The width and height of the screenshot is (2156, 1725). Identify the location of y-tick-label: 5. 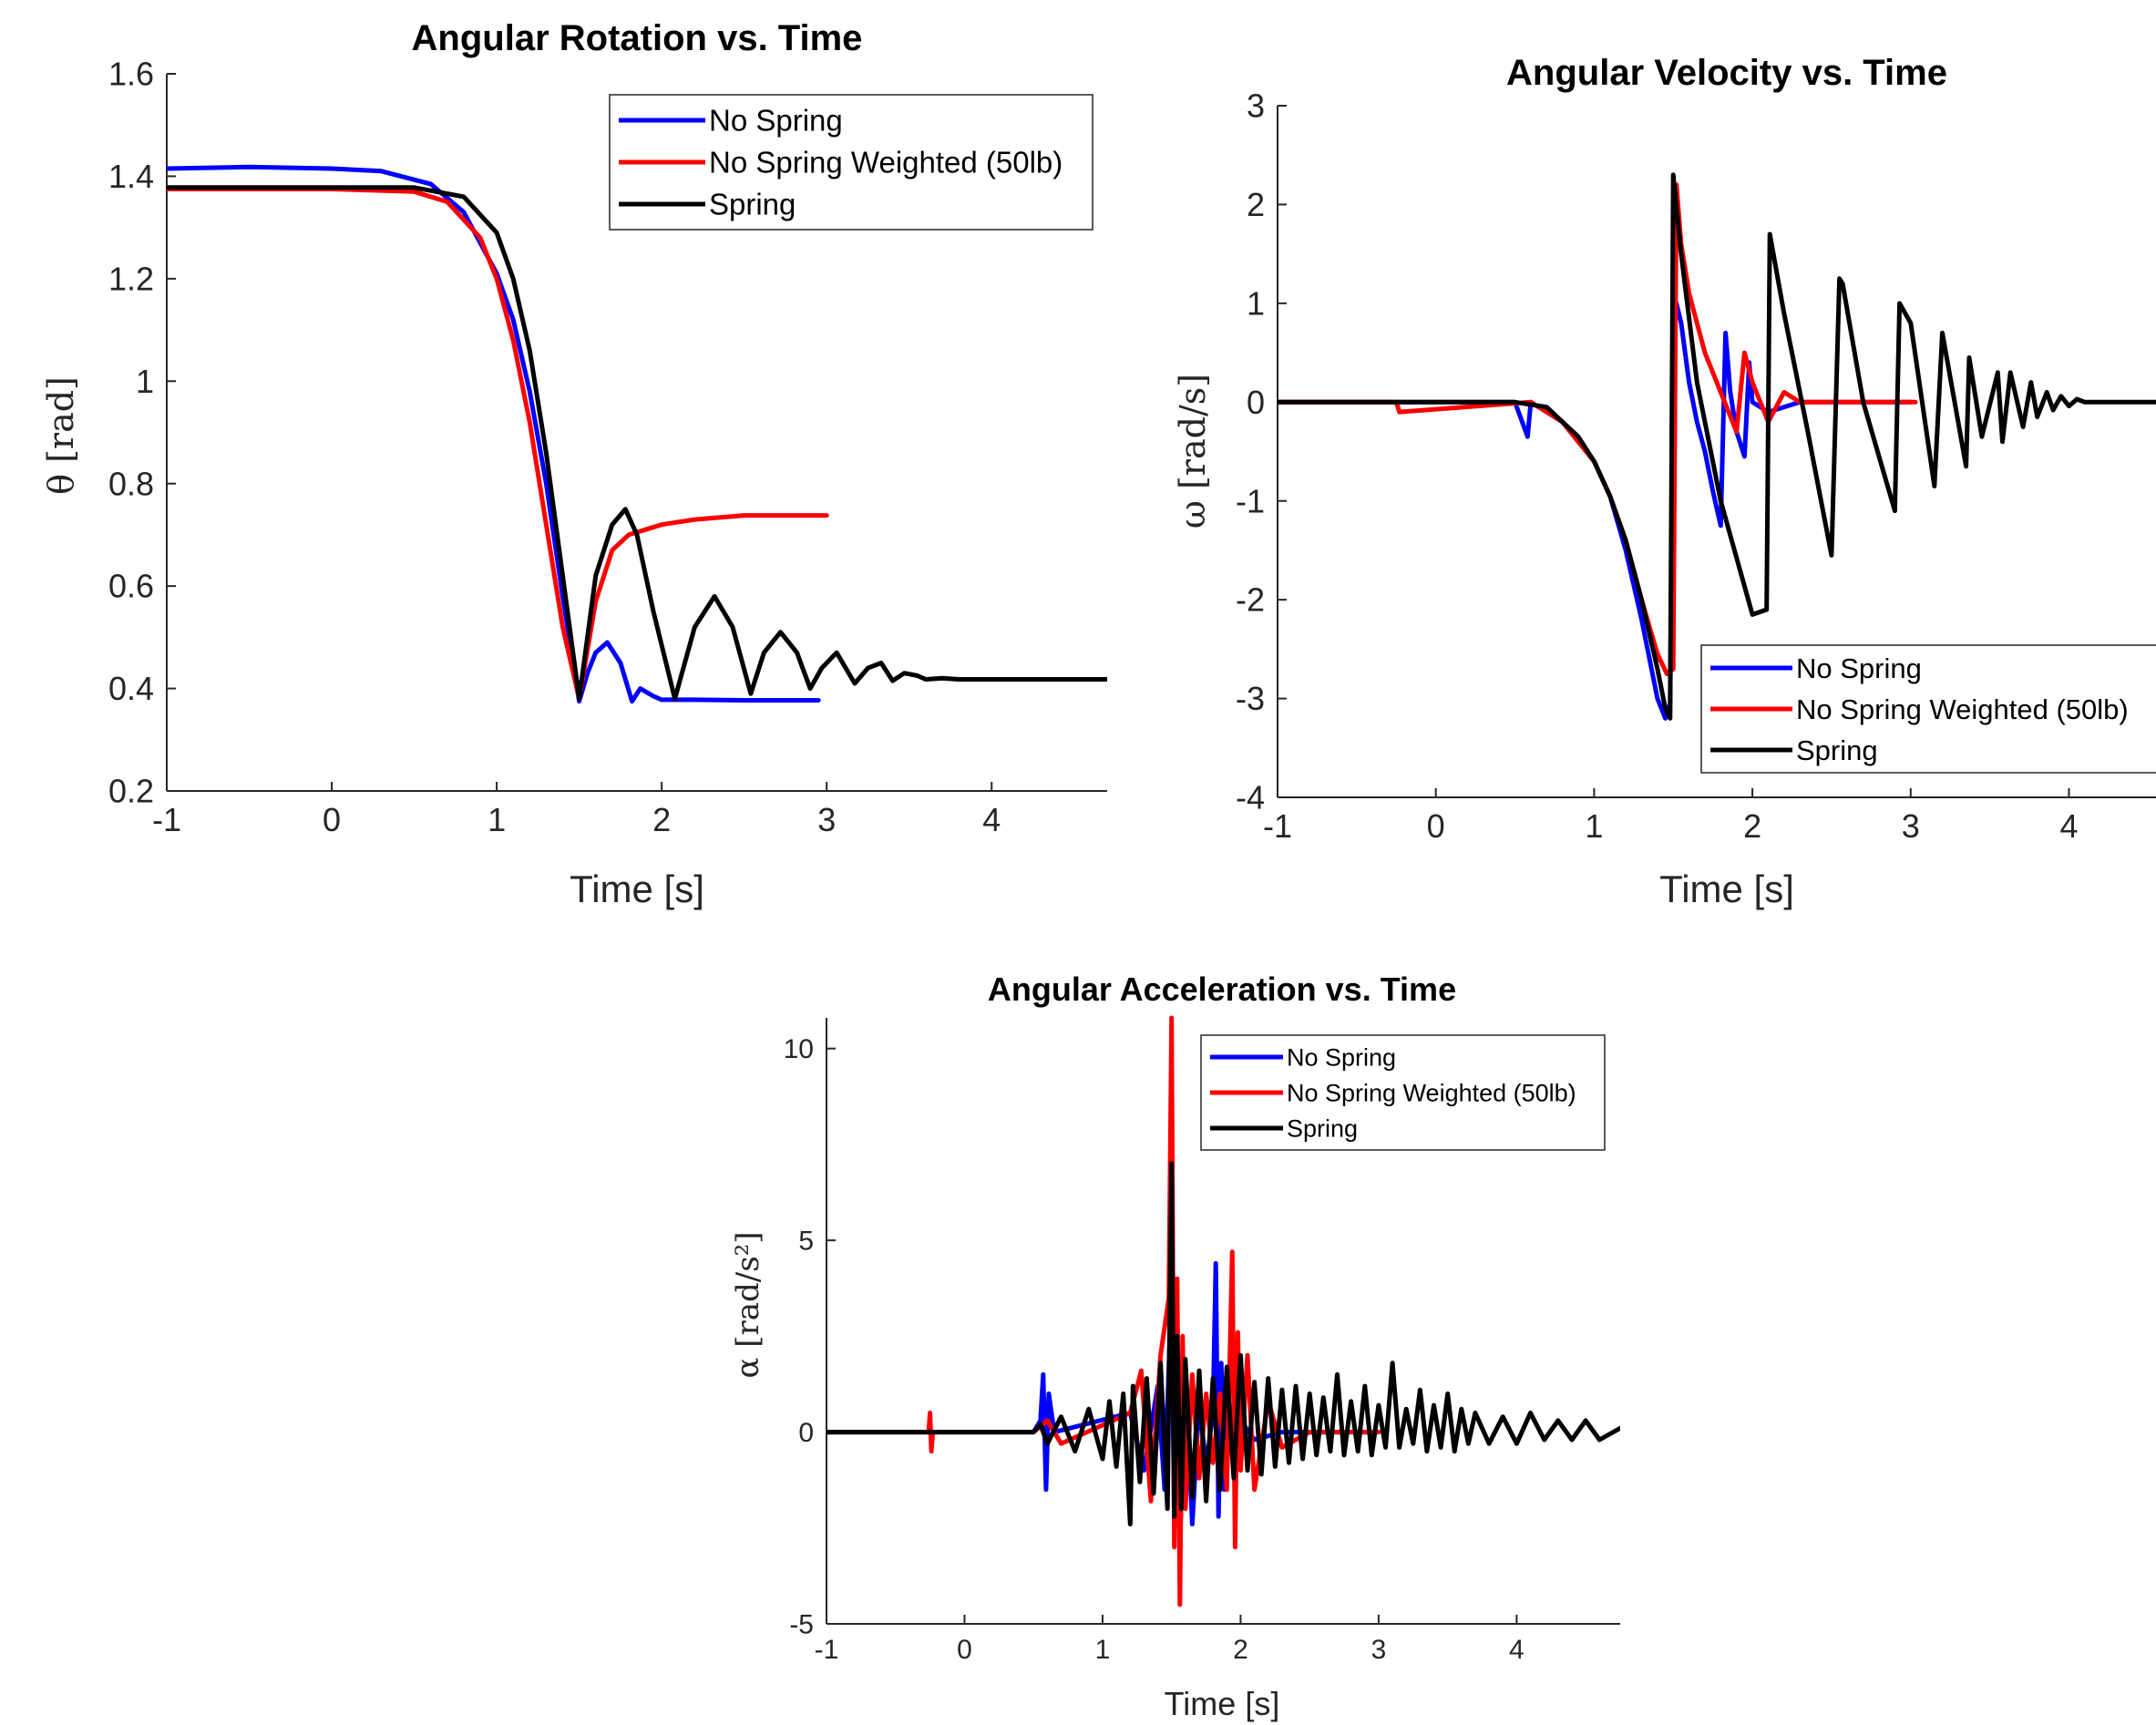
(806, 1242).